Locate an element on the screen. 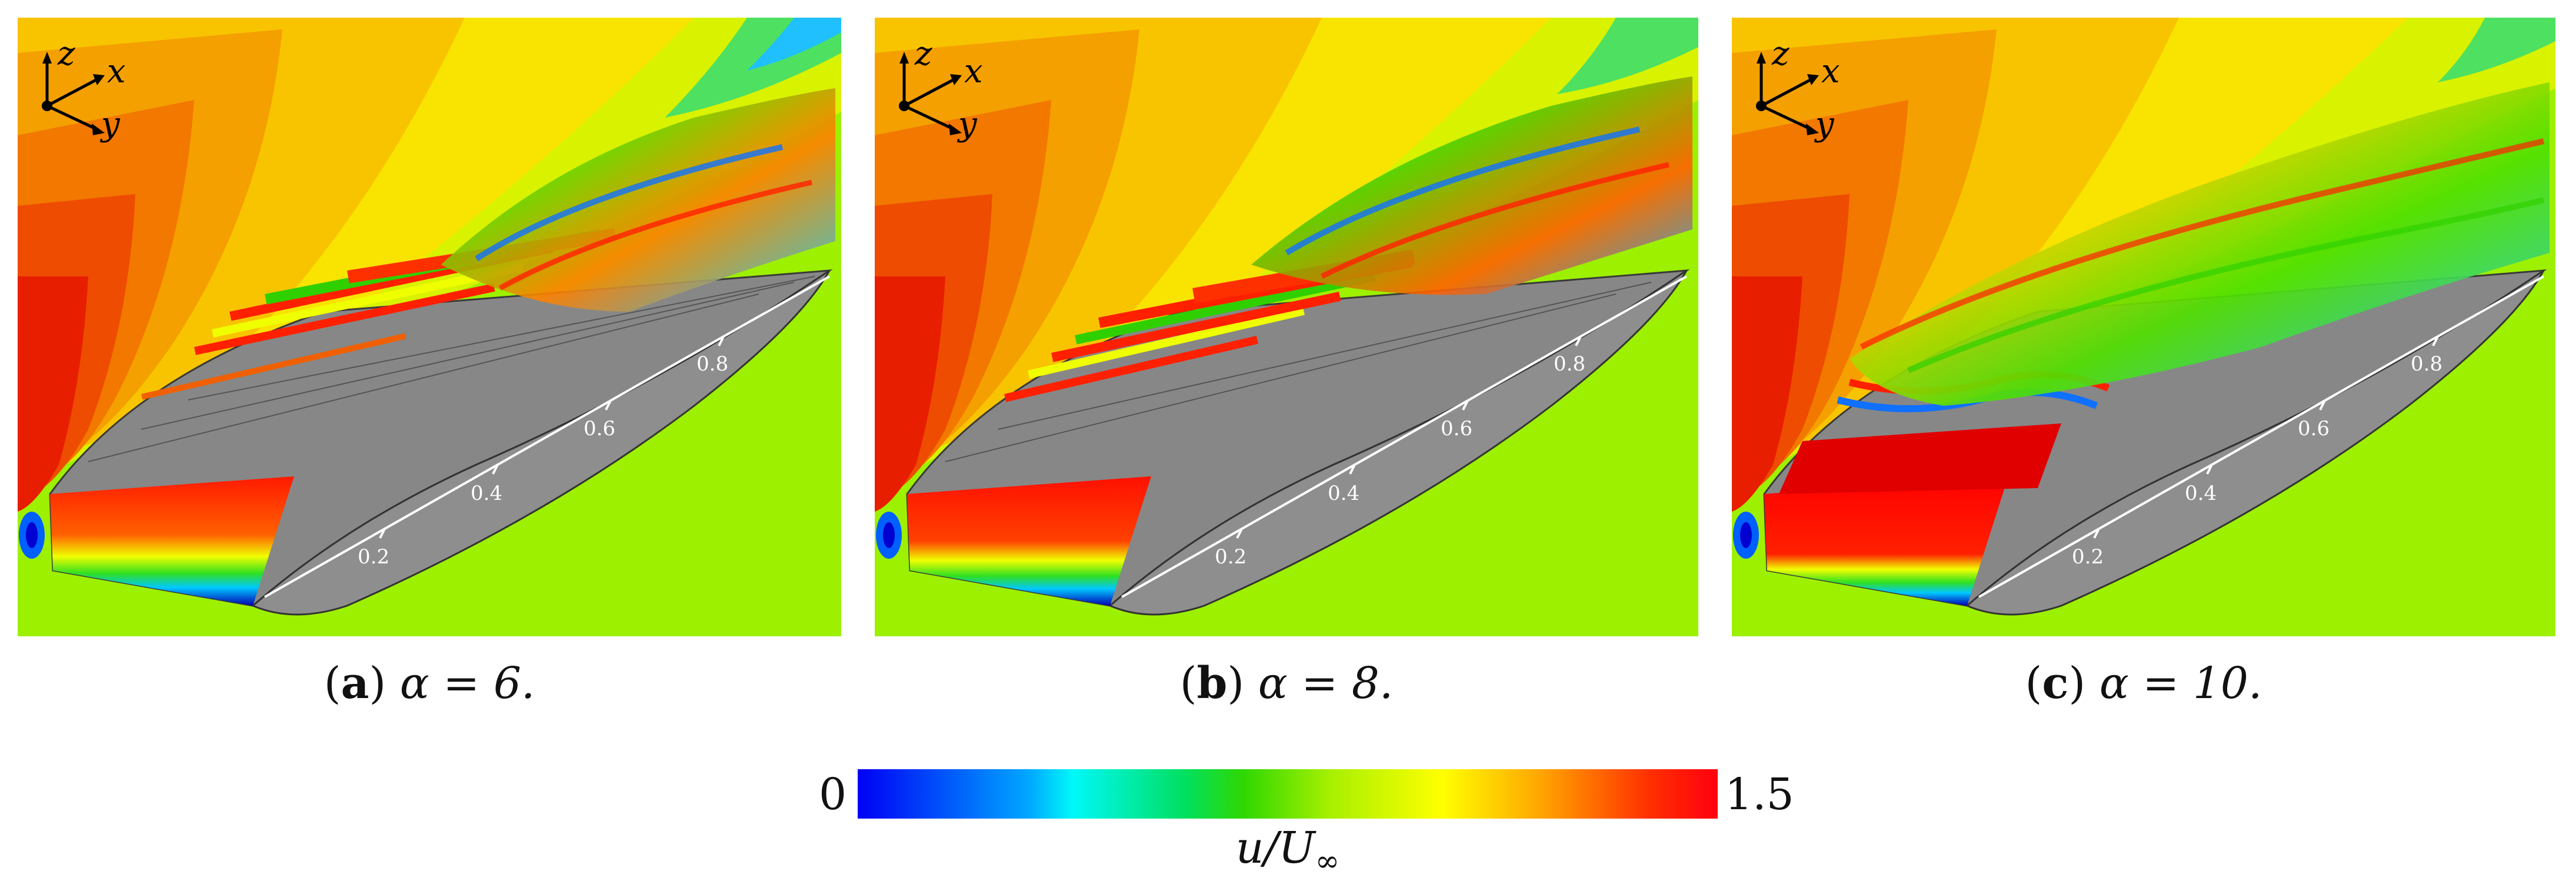  caption-letter: b is located at coordinates (1212, 683).